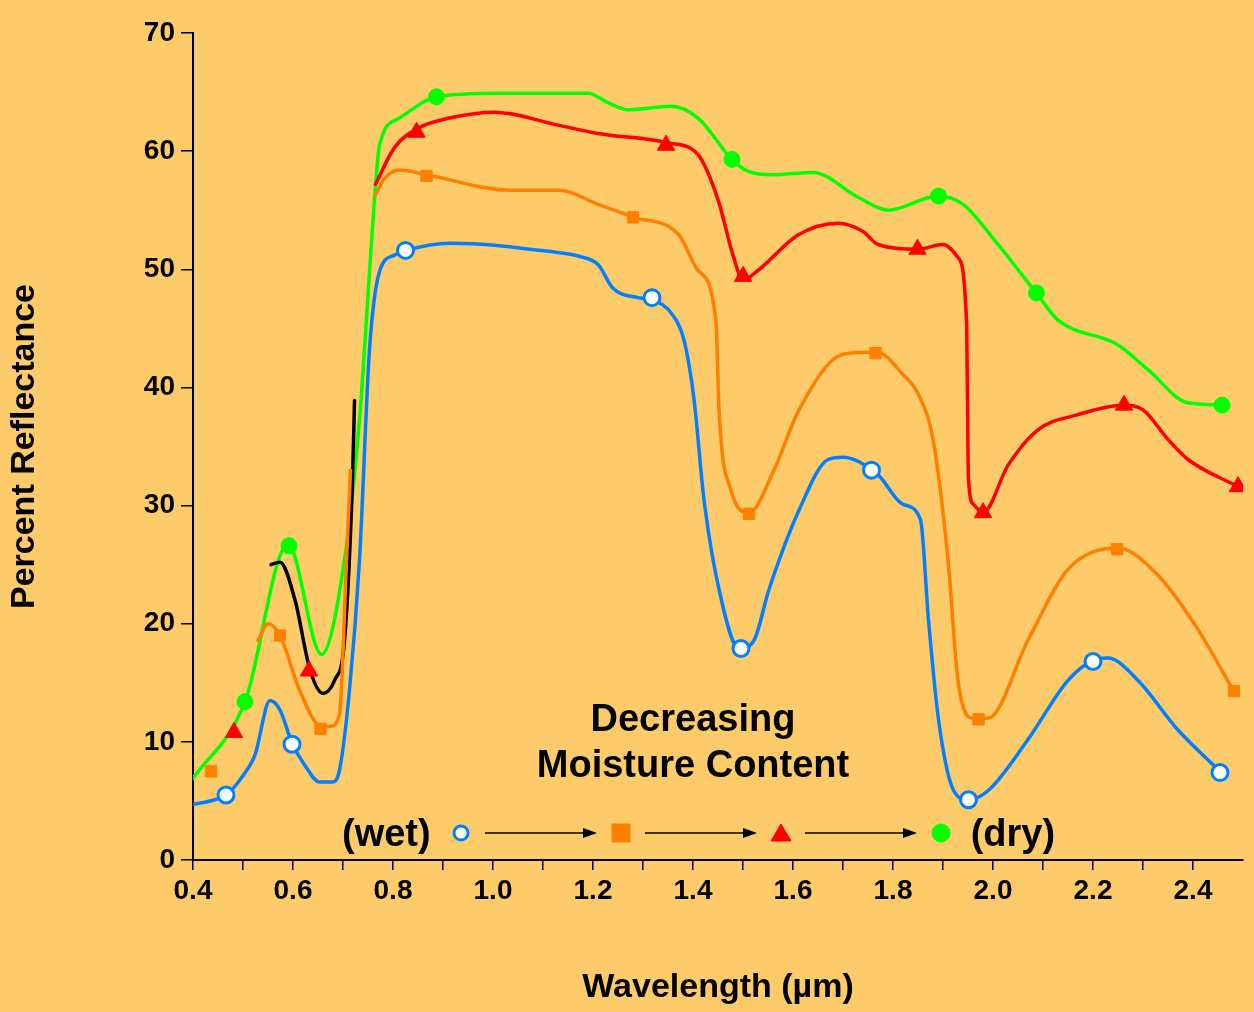 The height and width of the screenshot is (1012, 1254). Describe the element at coordinates (193, 889) in the screenshot. I see `x-tick-label: 0.4` at that location.